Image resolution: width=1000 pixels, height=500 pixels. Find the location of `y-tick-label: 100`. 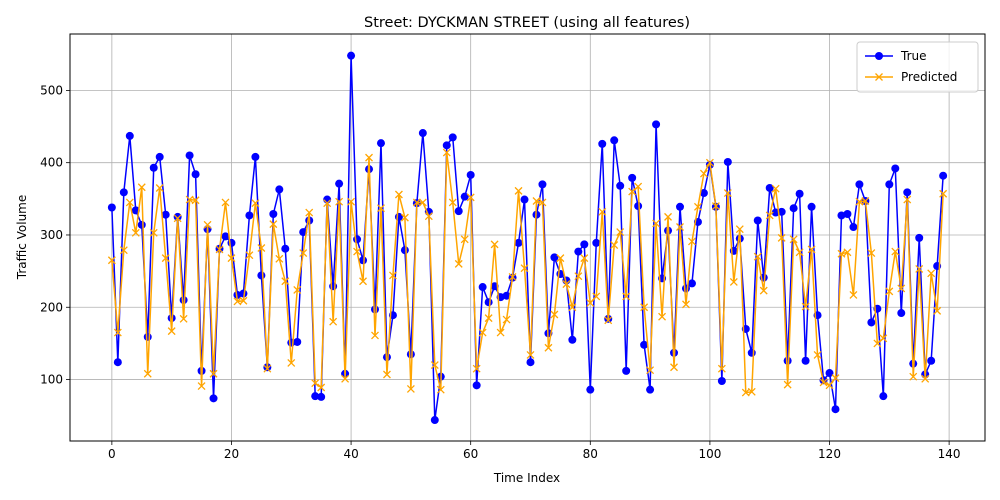

y-tick-label: 100 is located at coordinates (51, 380).